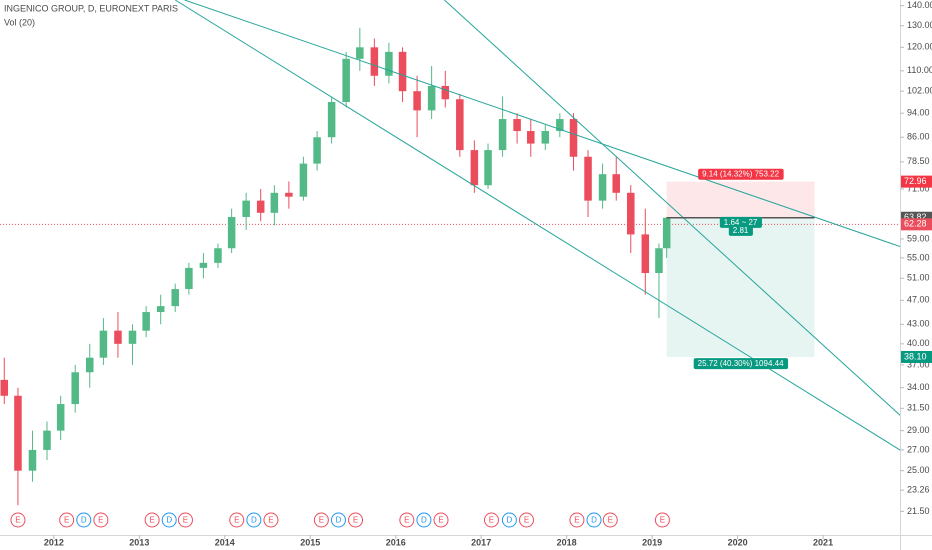 The image size is (932, 550). Describe the element at coordinates (919, 25) in the screenshot. I see `y-tick-label: 130.00` at that location.